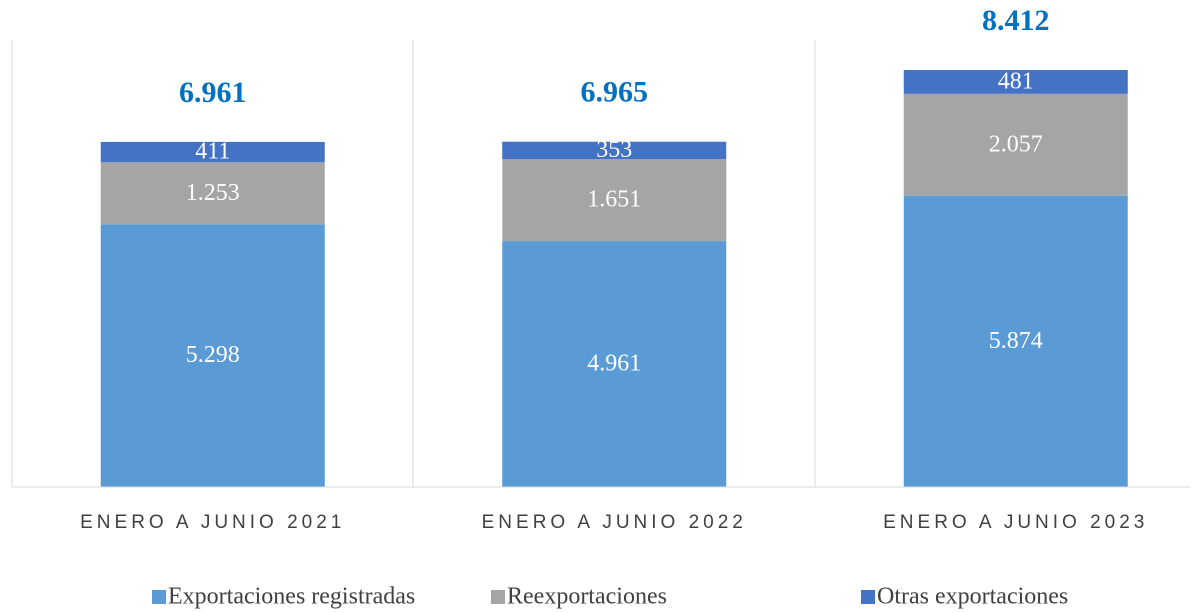  I want to click on value-label: 481, so click(1016, 81).